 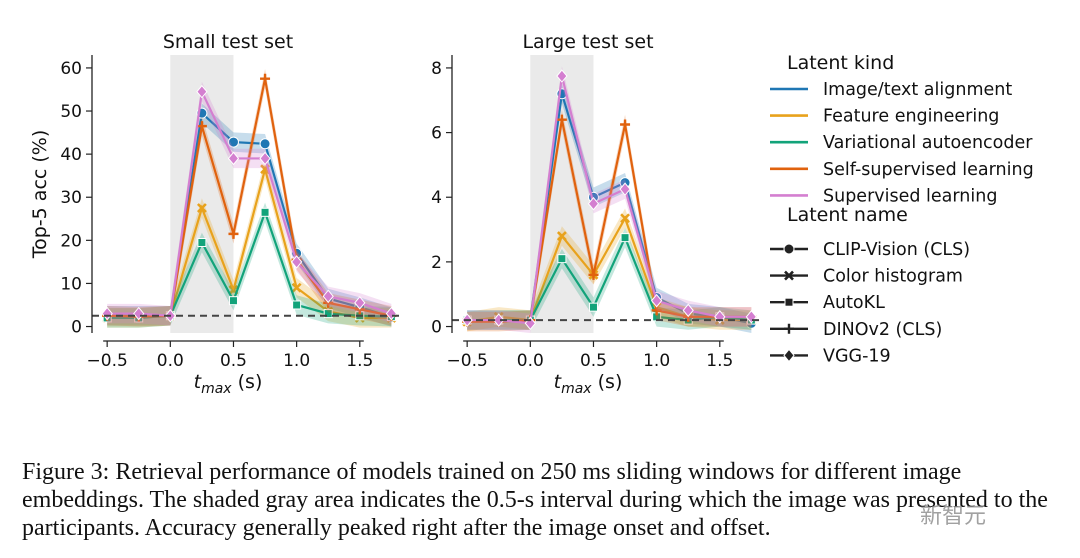 I want to click on legend-name-title: Latent name, so click(x=847, y=215).